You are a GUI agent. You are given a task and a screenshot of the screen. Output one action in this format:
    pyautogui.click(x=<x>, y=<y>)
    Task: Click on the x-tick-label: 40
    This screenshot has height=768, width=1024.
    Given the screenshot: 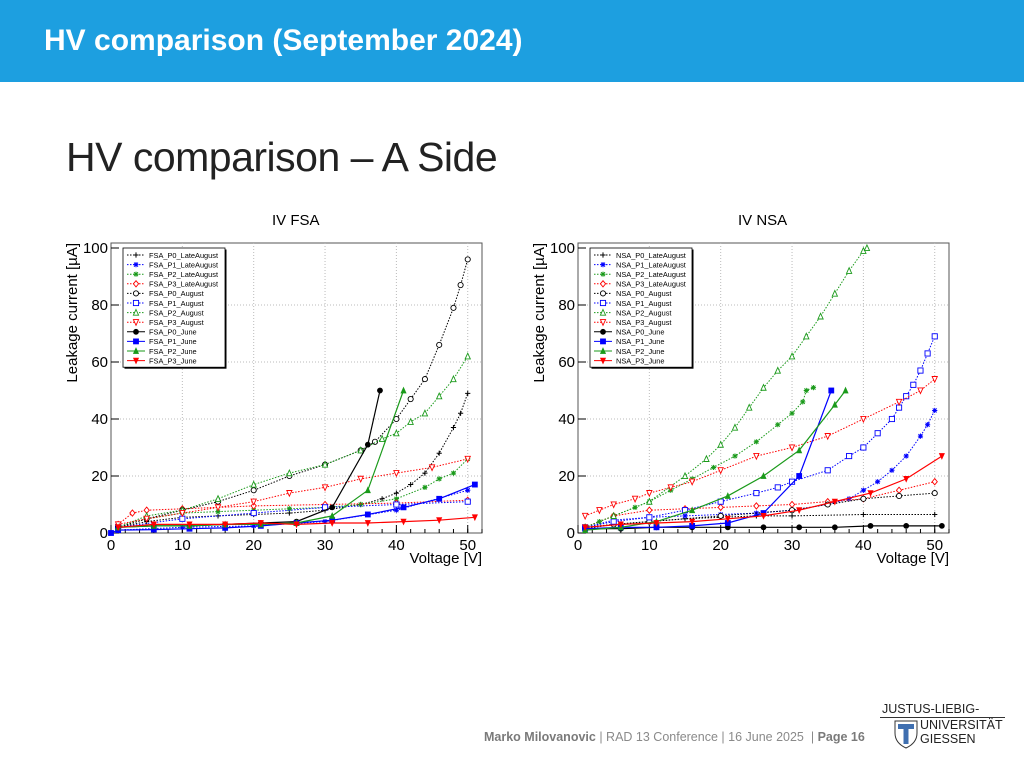 What is the action you would take?
    pyautogui.click(x=396, y=545)
    